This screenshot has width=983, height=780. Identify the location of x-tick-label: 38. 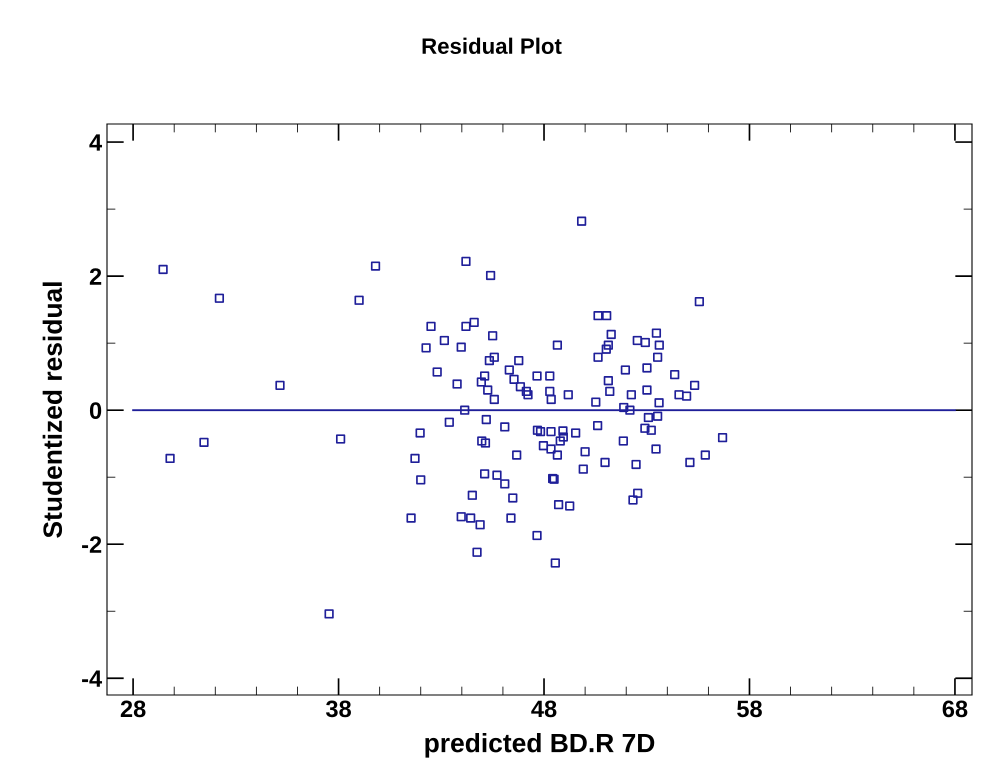
(338, 709).